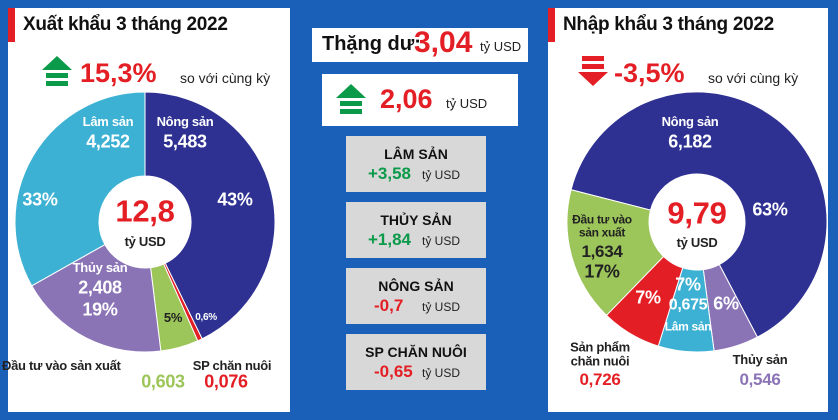 The width and height of the screenshot is (838, 420). Describe the element at coordinates (235, 199) in the screenshot. I see `slice-percent: 43%` at that location.